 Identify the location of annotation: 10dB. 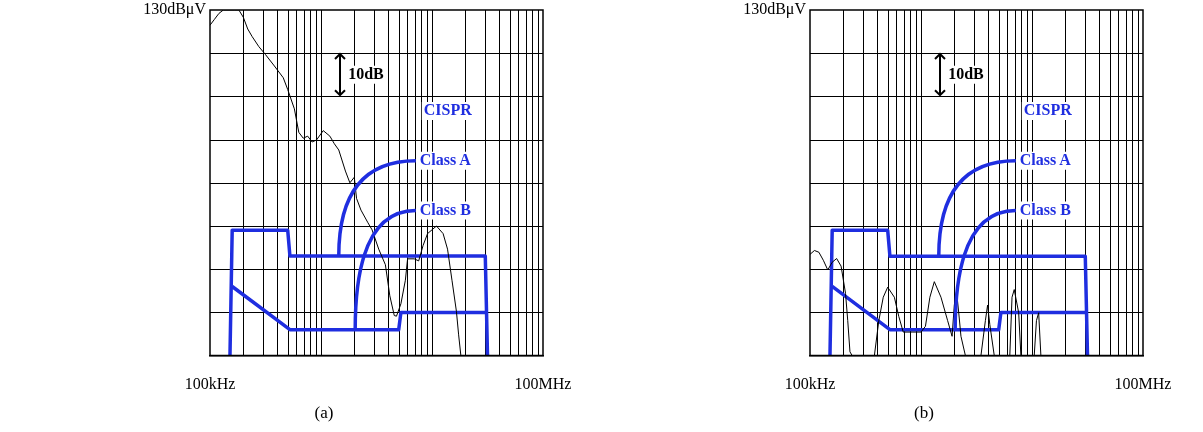
(366, 73).